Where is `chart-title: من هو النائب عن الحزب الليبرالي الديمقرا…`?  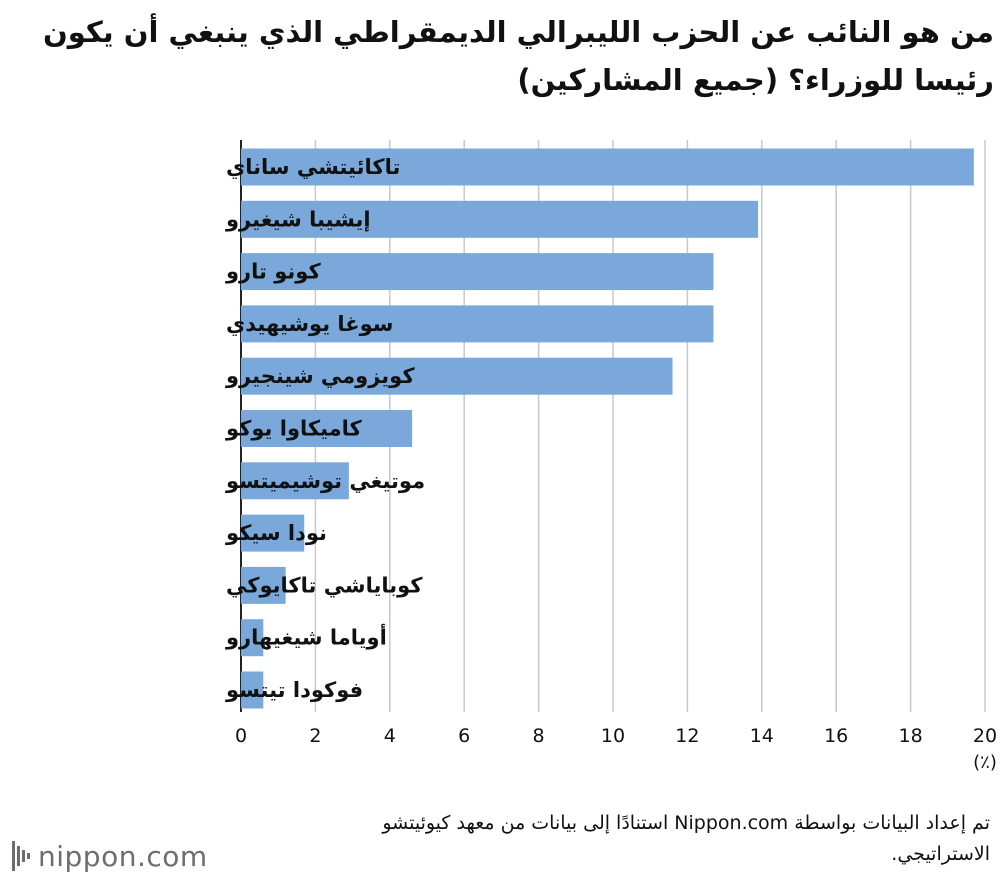 chart-title: من هو النائب عن الحزب الليبرالي الديمقرا… is located at coordinates (518, 56).